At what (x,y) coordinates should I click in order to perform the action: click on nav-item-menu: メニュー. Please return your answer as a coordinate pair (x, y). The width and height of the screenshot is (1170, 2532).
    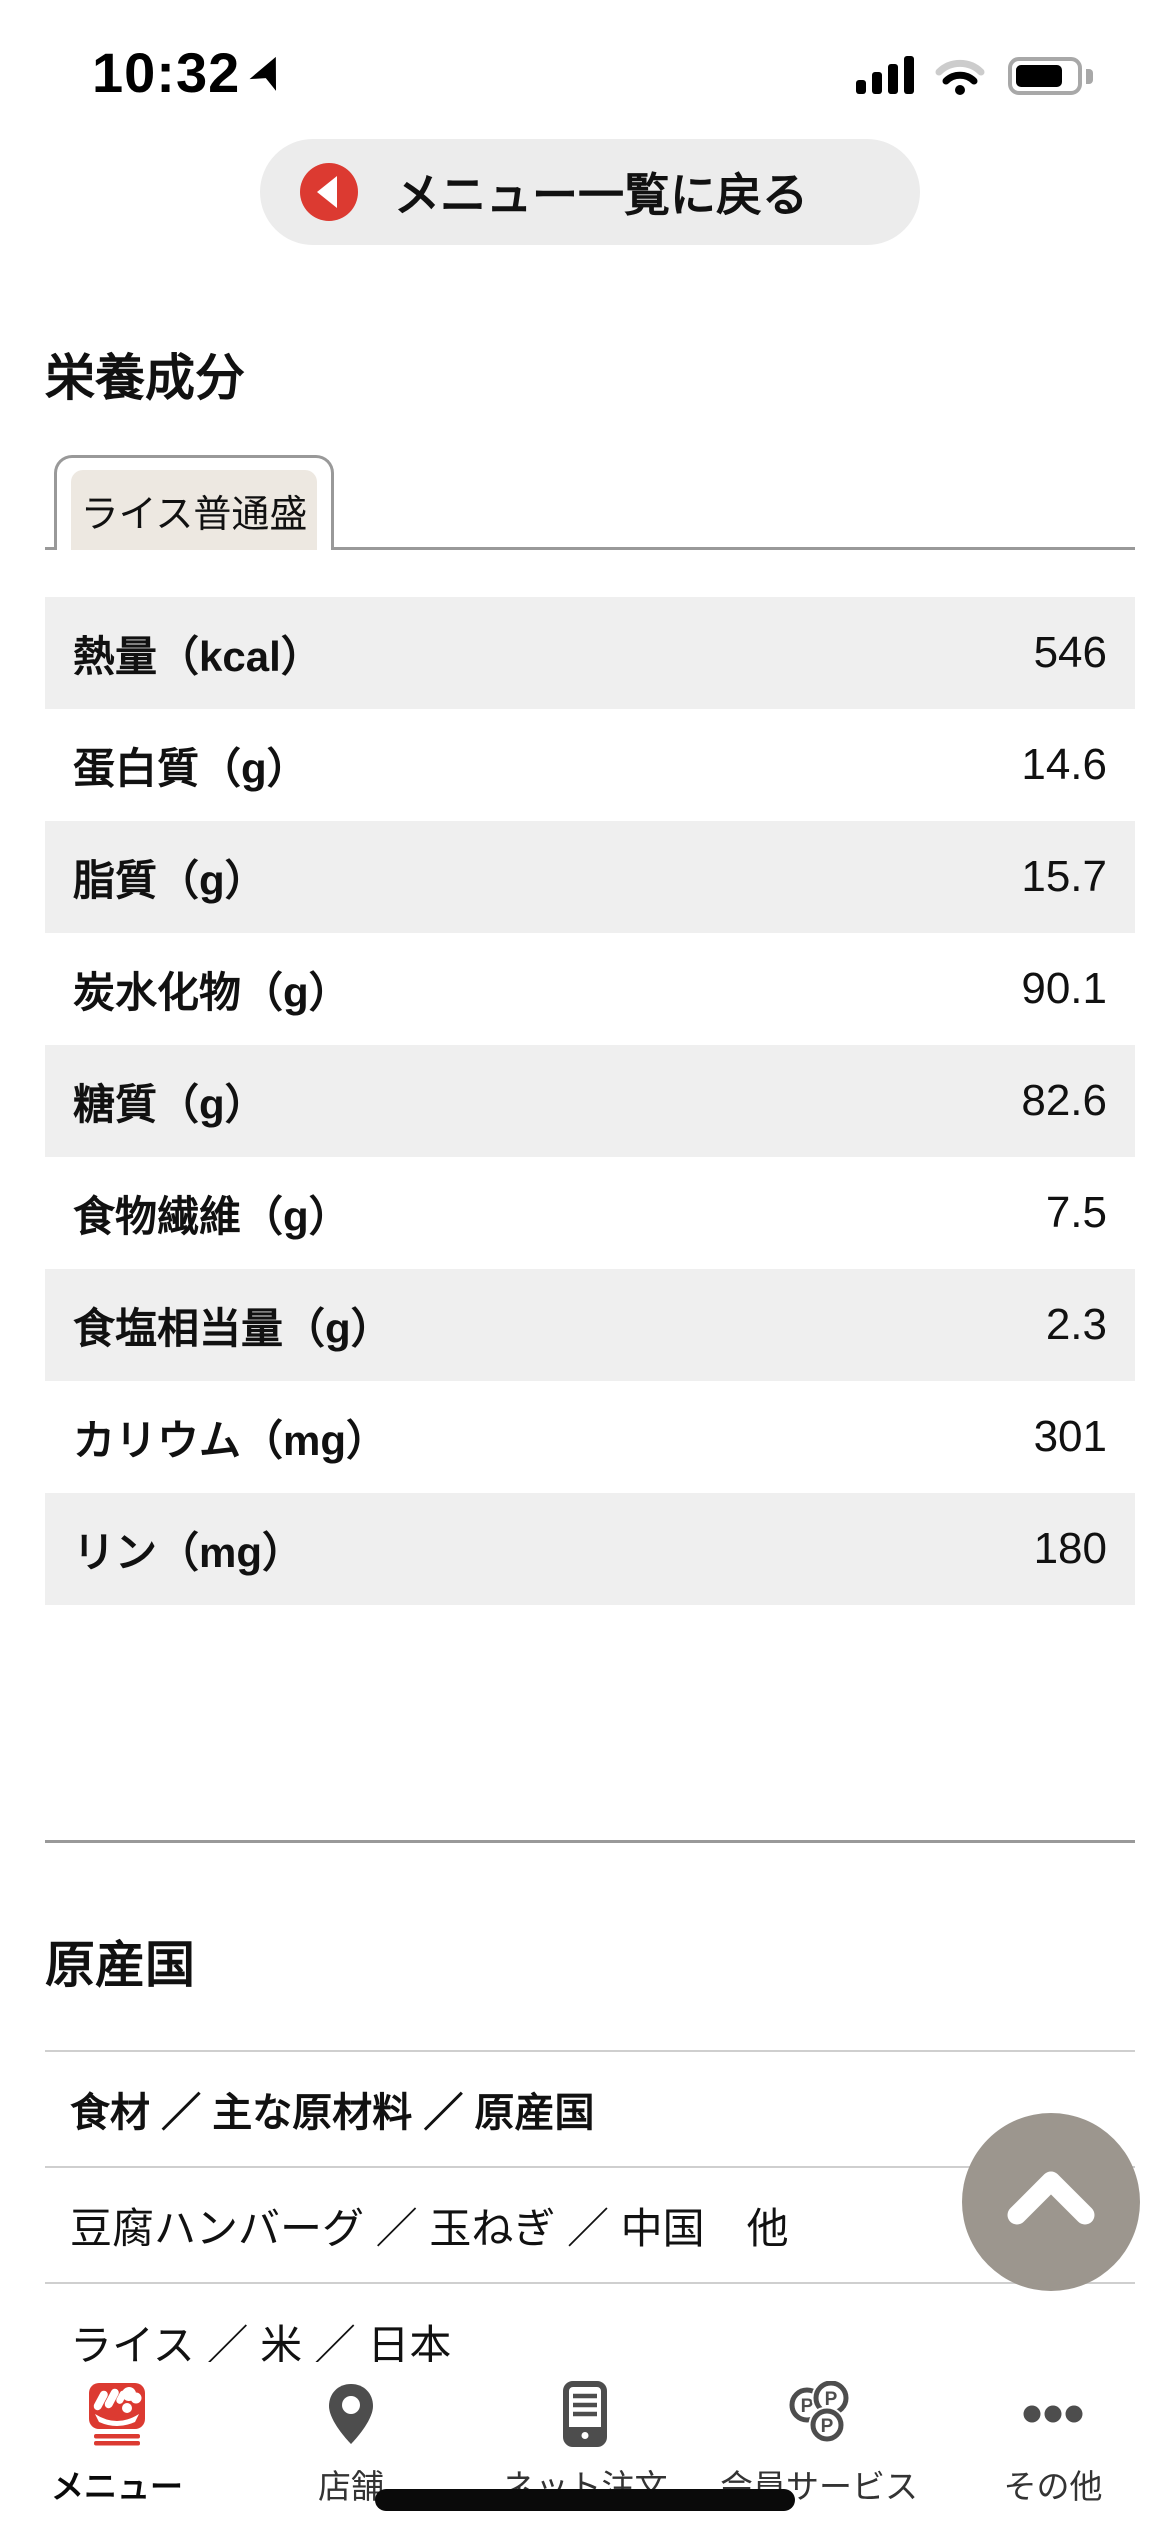
    Looking at the image, I should click on (117, 2447).